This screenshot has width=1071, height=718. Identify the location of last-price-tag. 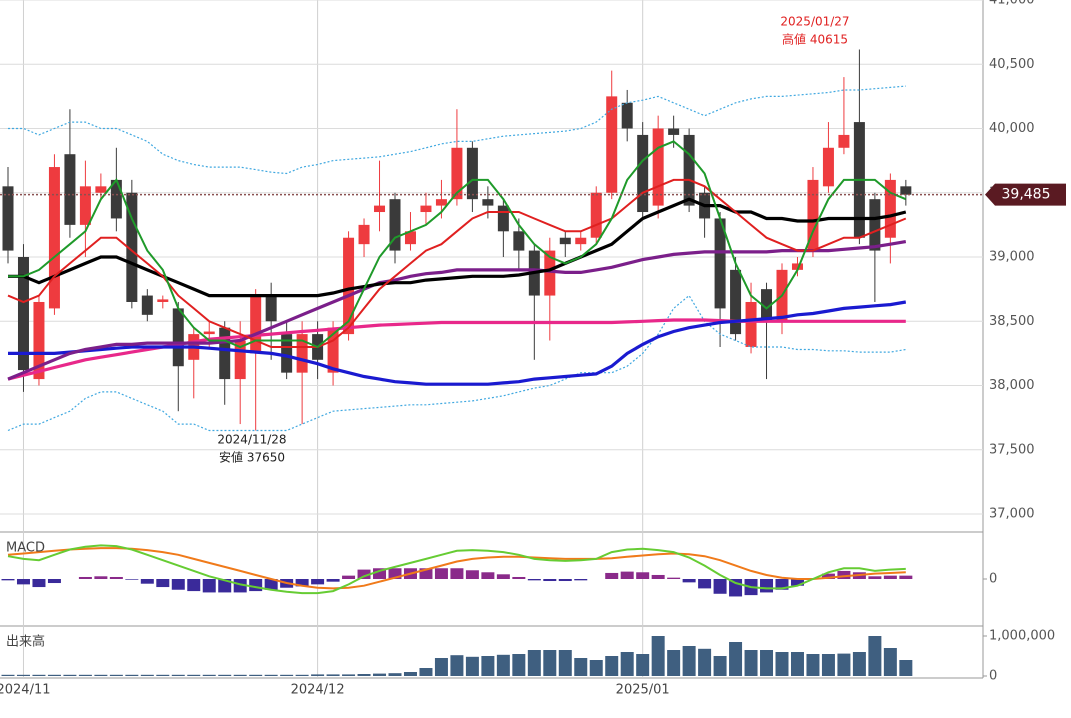
(1025, 194).